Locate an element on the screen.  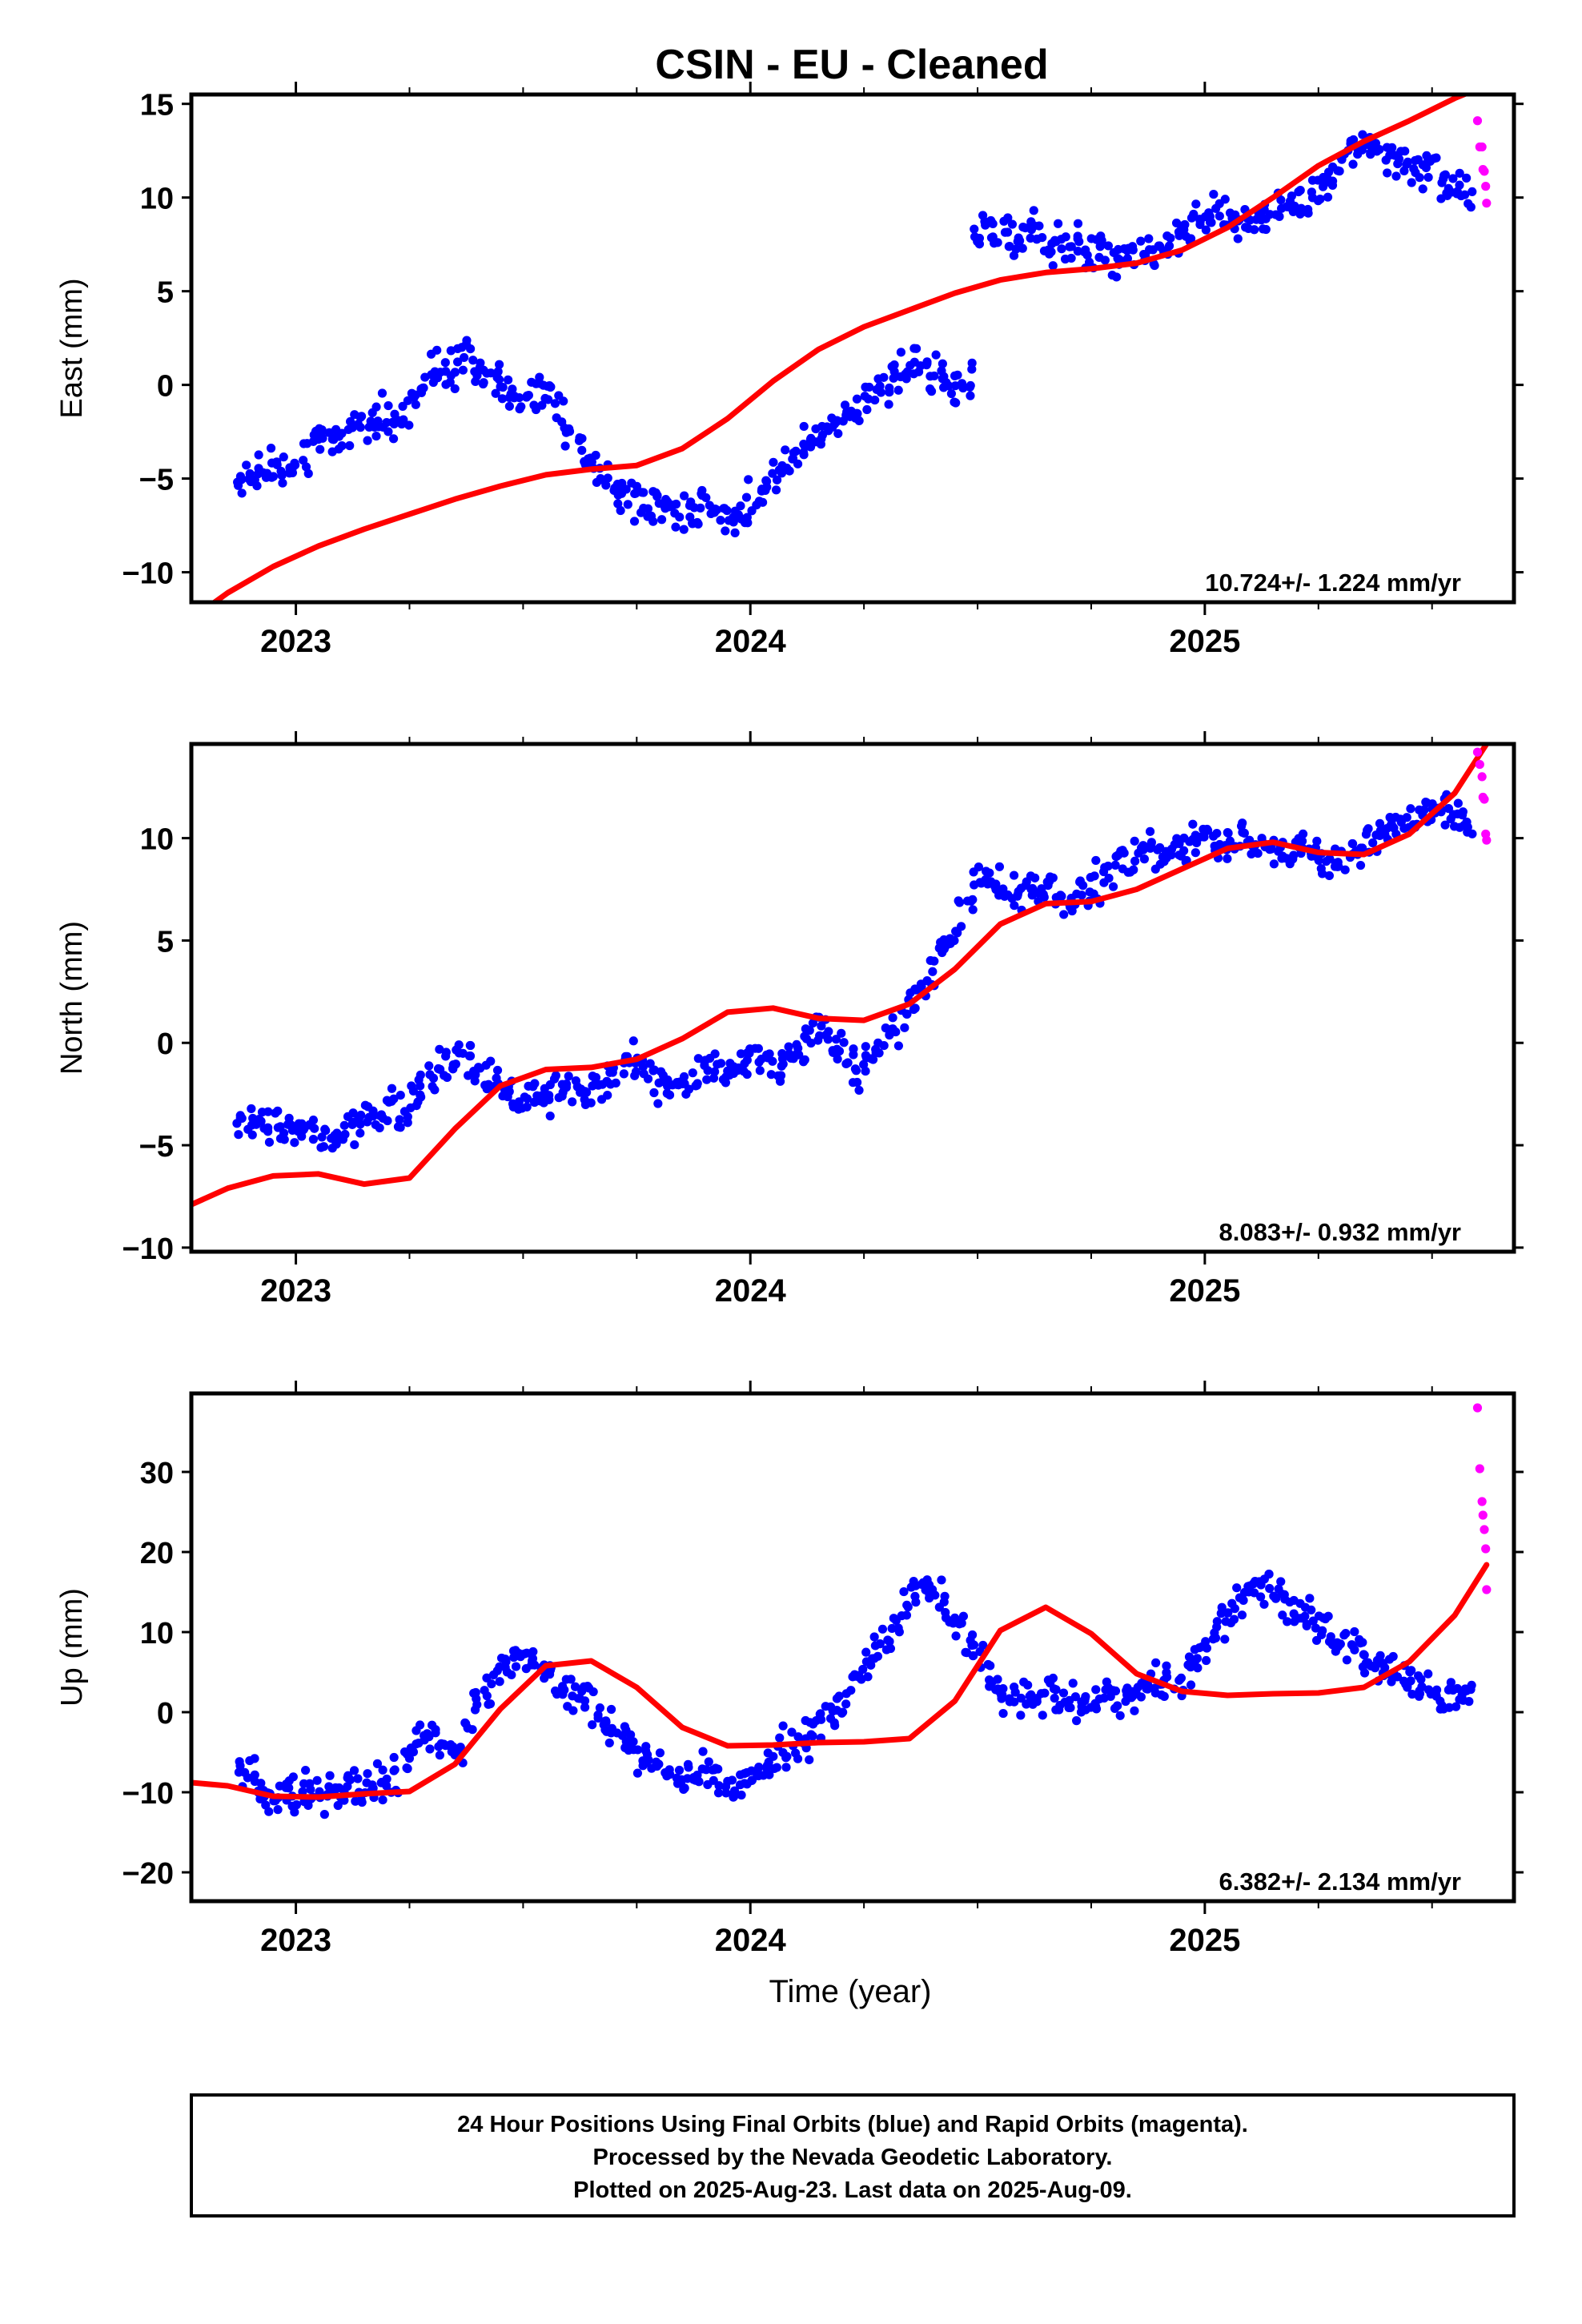
east-ytick-label: 15 is located at coordinates (157, 106).